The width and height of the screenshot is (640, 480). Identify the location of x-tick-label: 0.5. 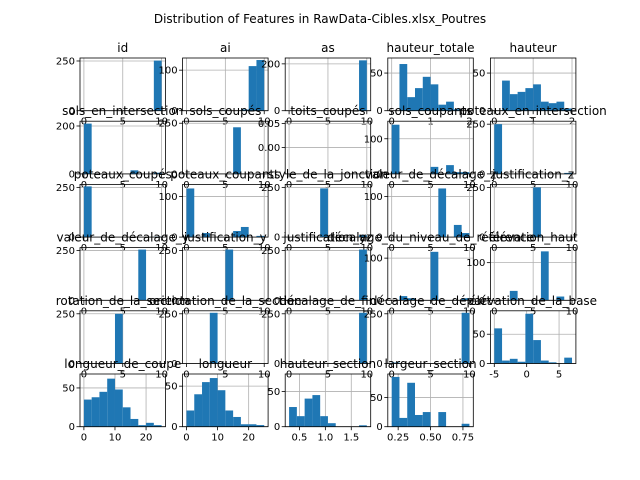
(299, 438).